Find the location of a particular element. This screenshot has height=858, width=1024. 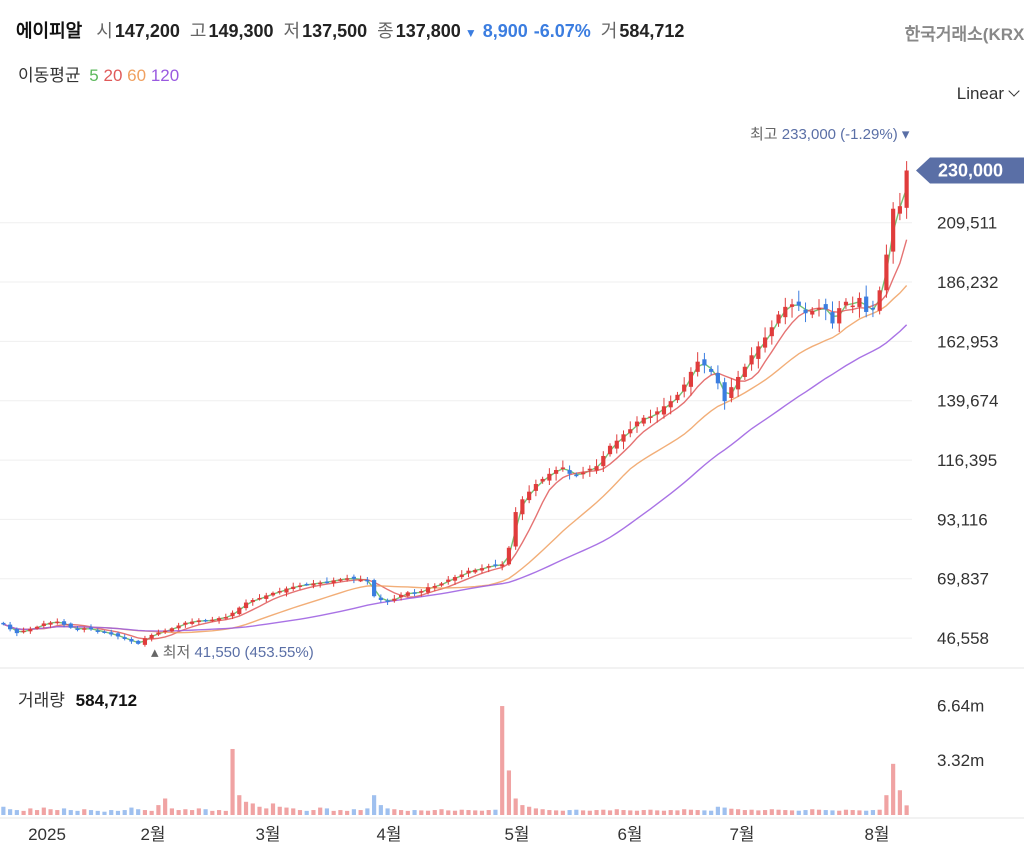

open-label: 시 is located at coordinates (104, 31).